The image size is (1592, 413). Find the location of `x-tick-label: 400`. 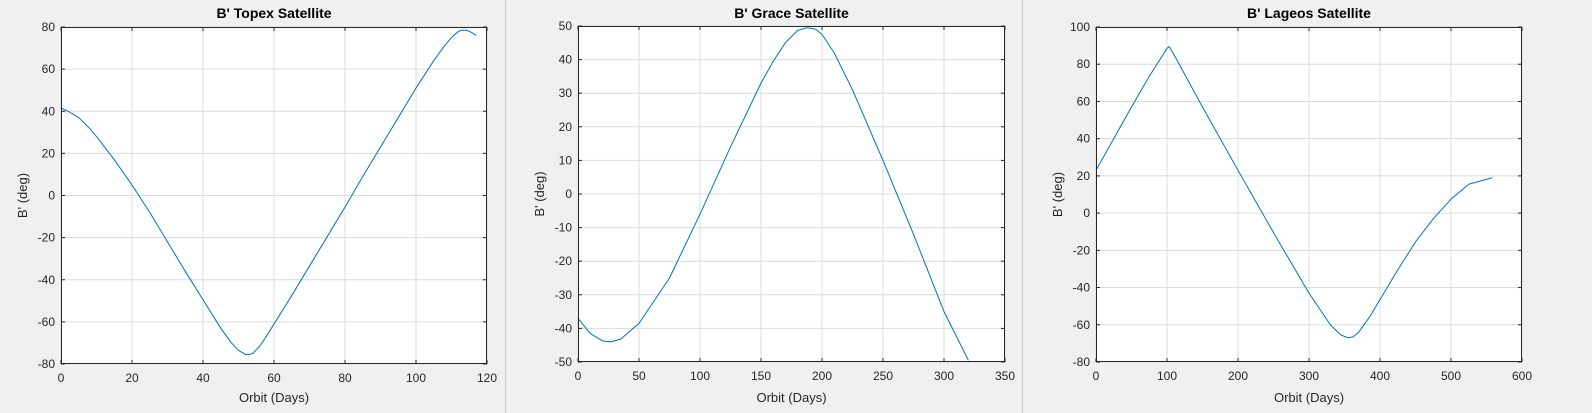

x-tick-label: 400 is located at coordinates (1380, 376).